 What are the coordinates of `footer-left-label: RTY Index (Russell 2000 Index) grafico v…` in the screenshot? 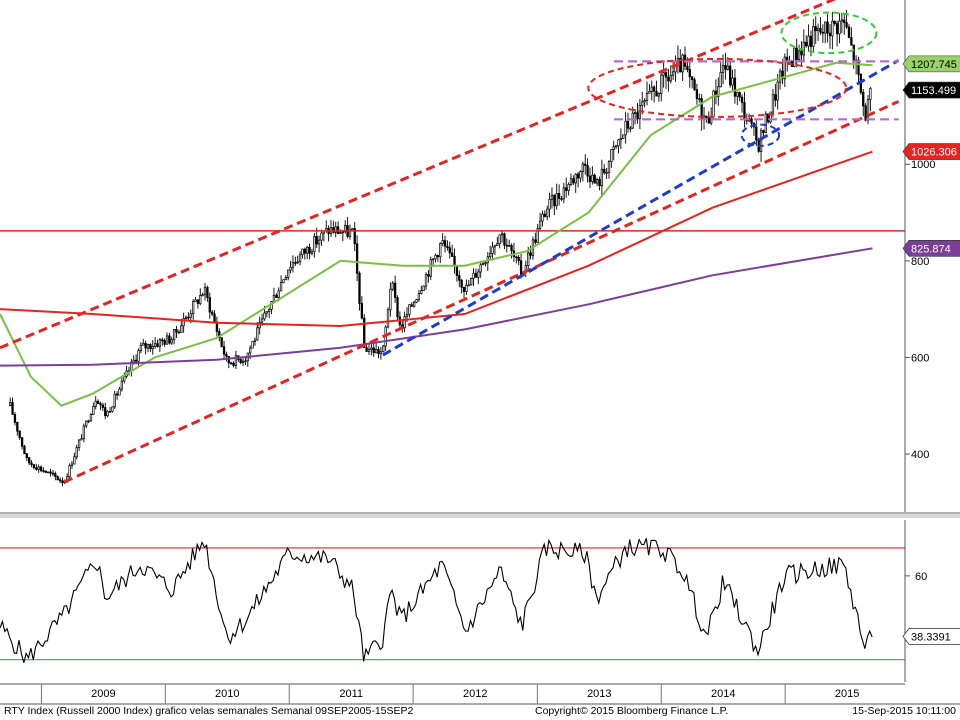 It's located at (209, 711).